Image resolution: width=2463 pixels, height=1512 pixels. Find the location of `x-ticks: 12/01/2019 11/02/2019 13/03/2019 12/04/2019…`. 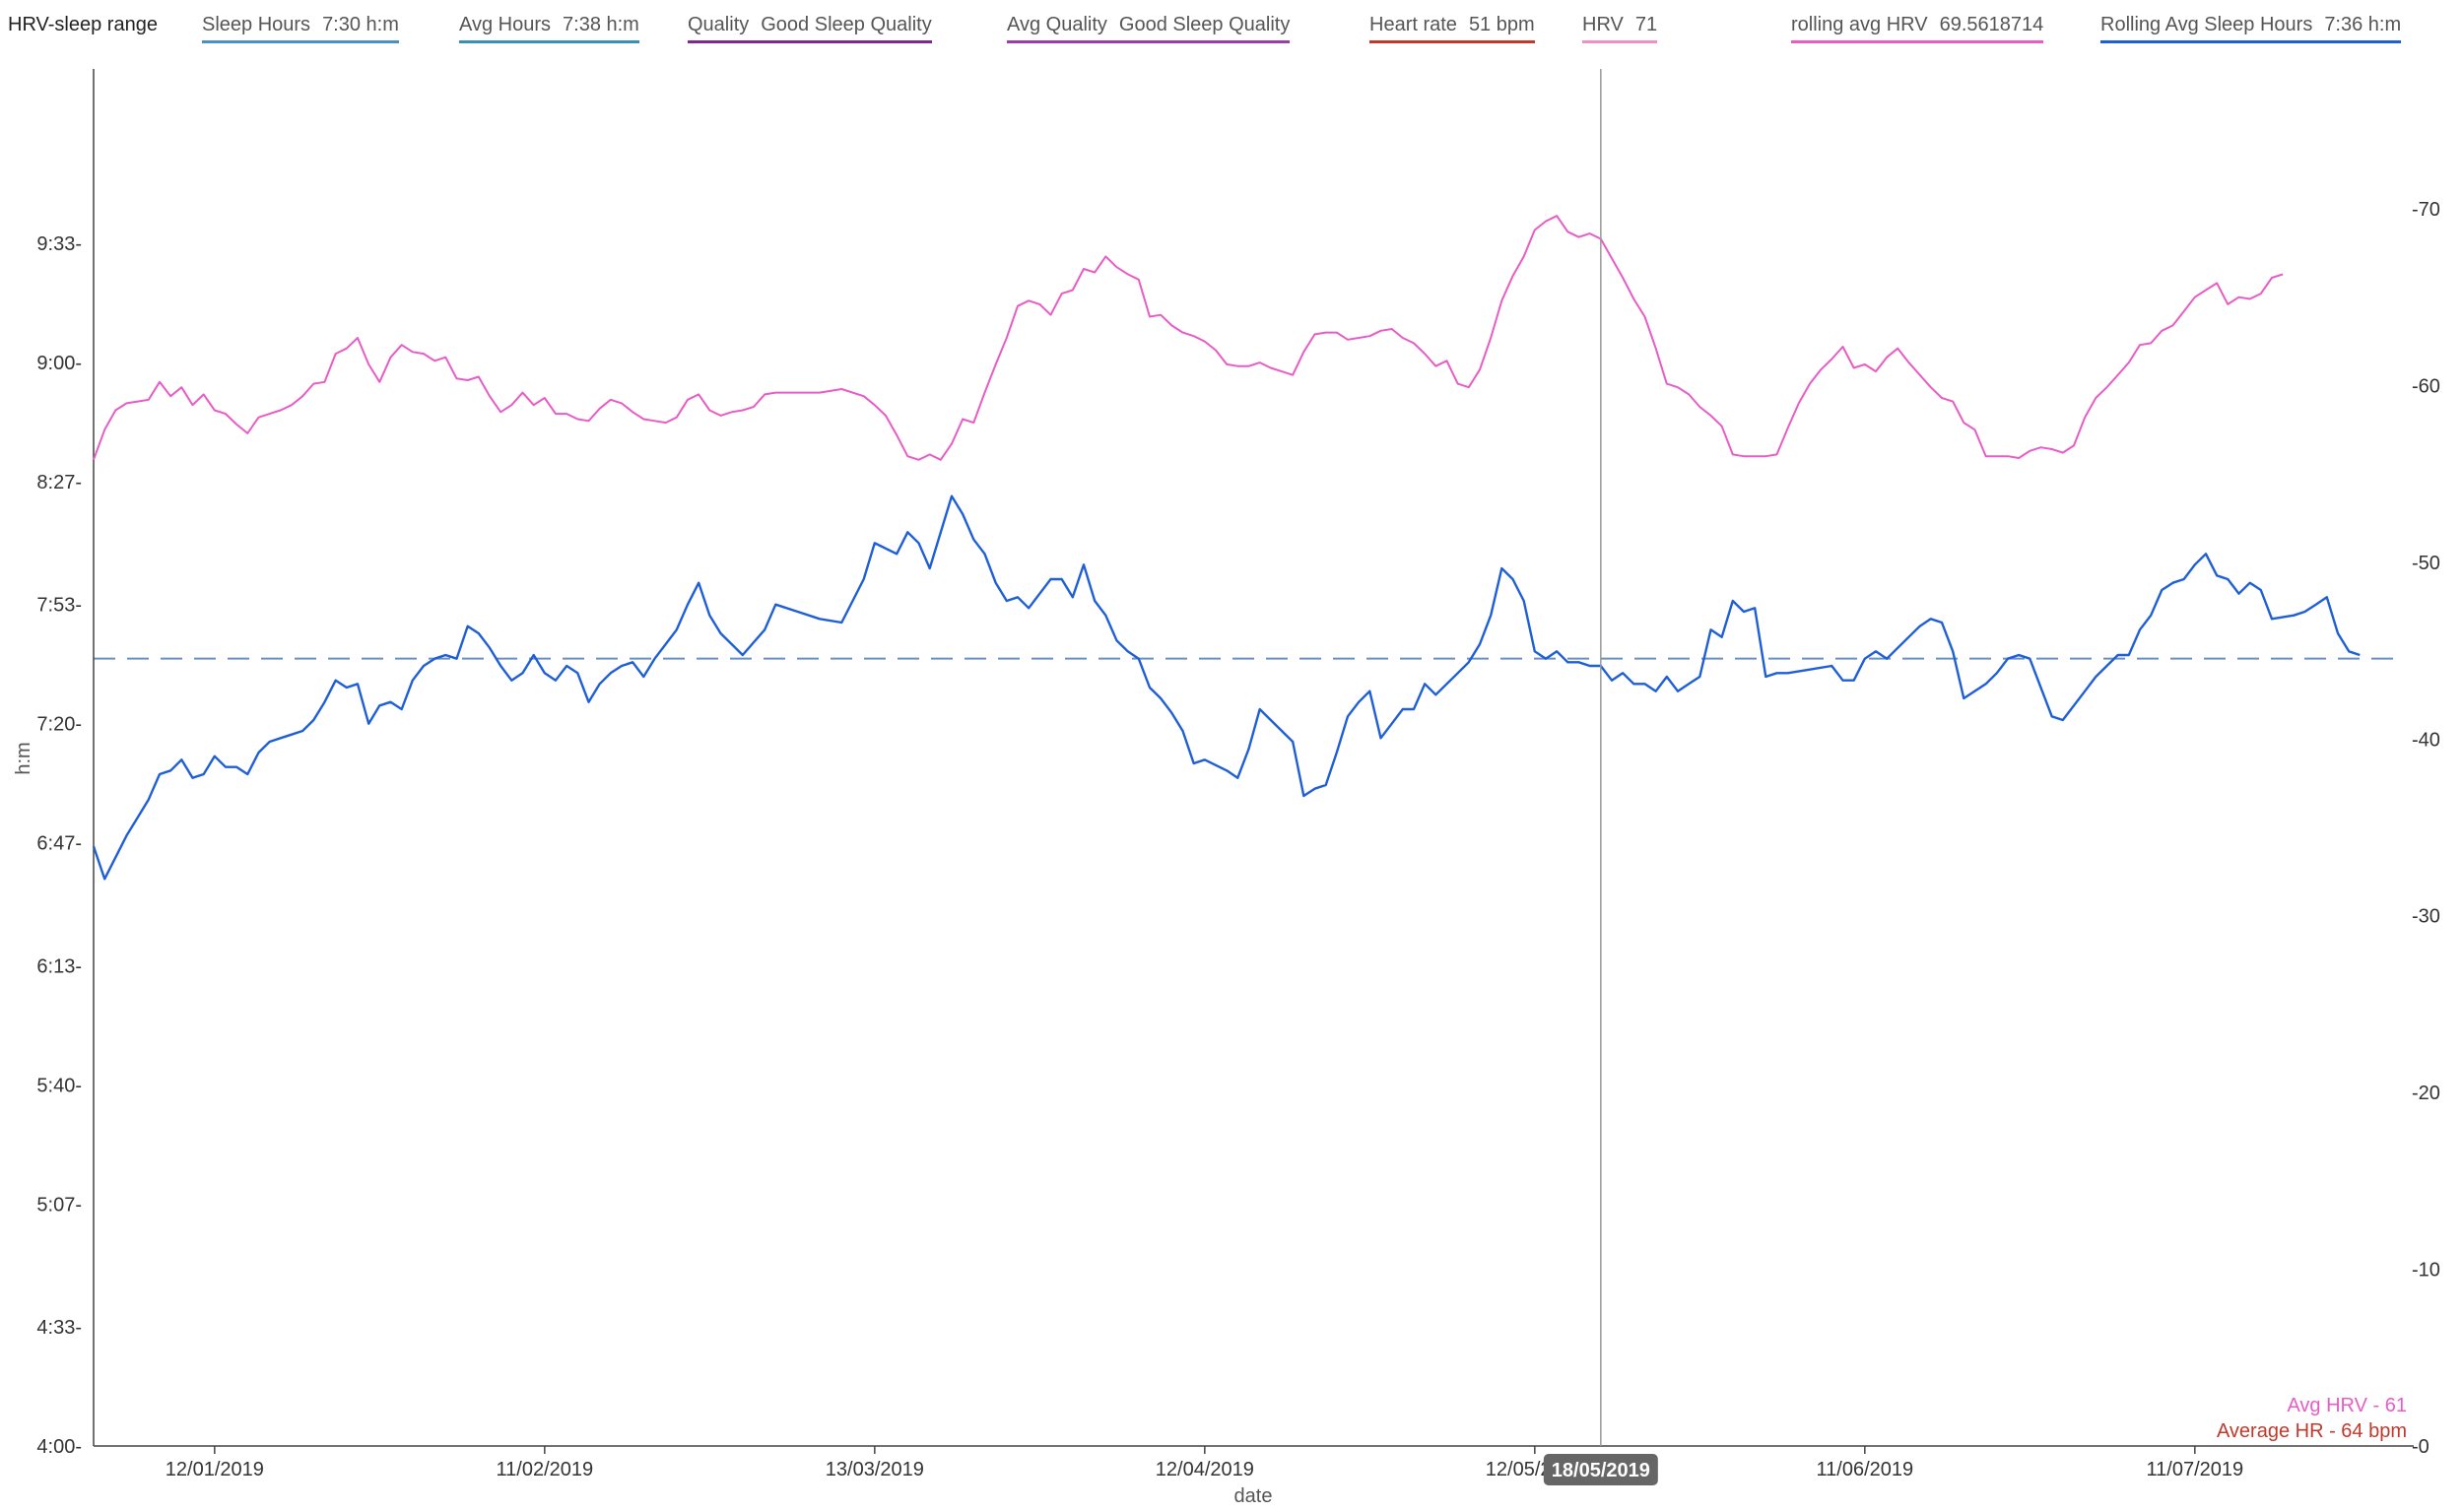

x-ticks: 12/01/2019 11/02/2019 13/03/2019 12/04/2019… is located at coordinates (1204, 1463).